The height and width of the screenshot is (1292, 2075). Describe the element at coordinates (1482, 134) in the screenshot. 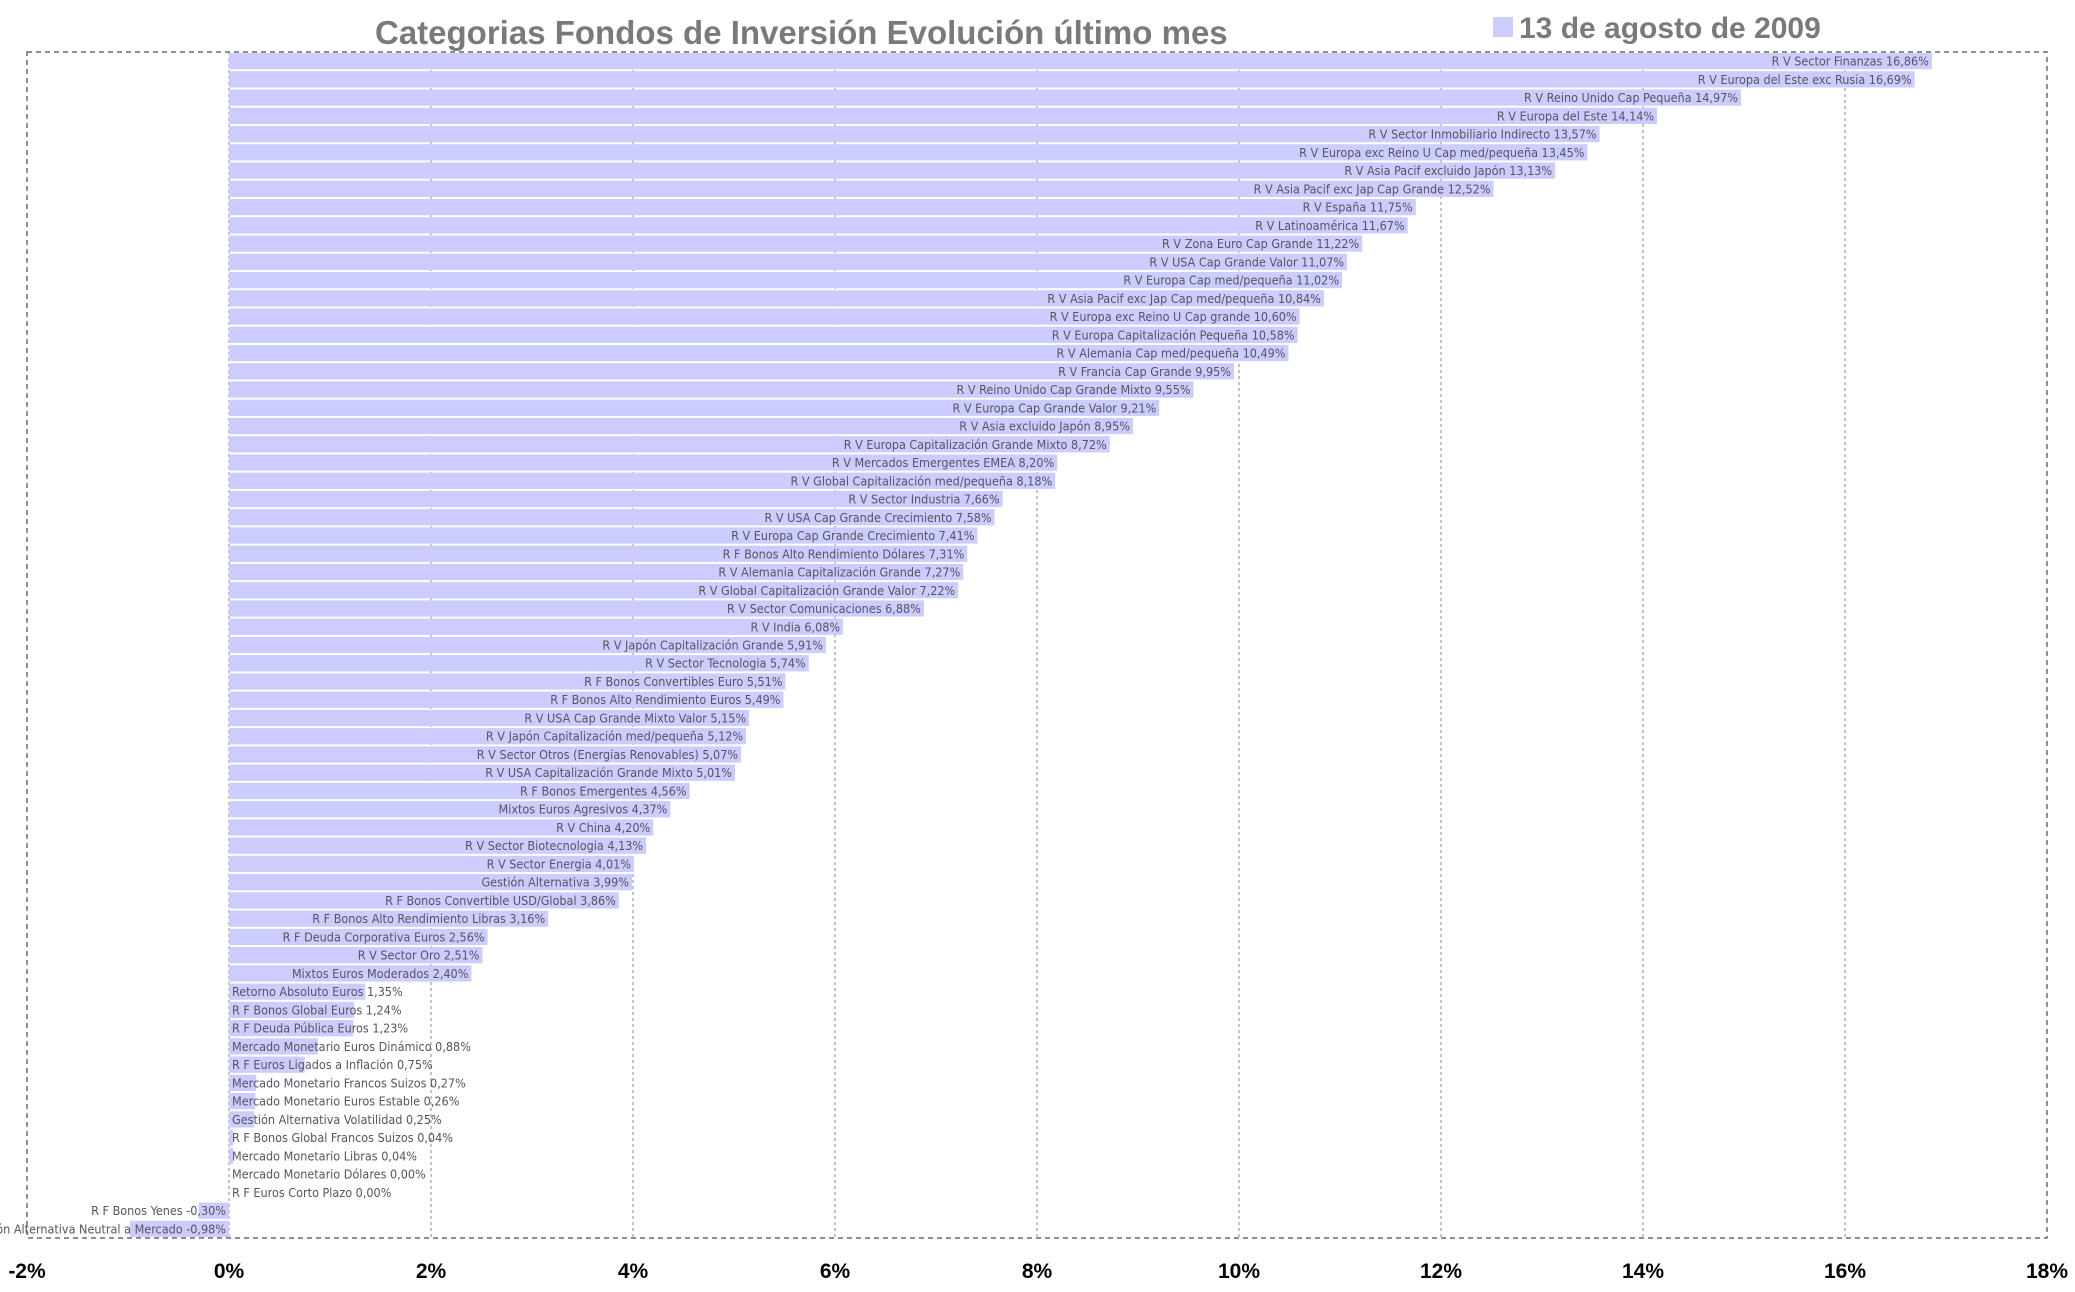

I see `bar-data-label: R V Sector Inmobiliario Indirecto 13,57%` at that location.